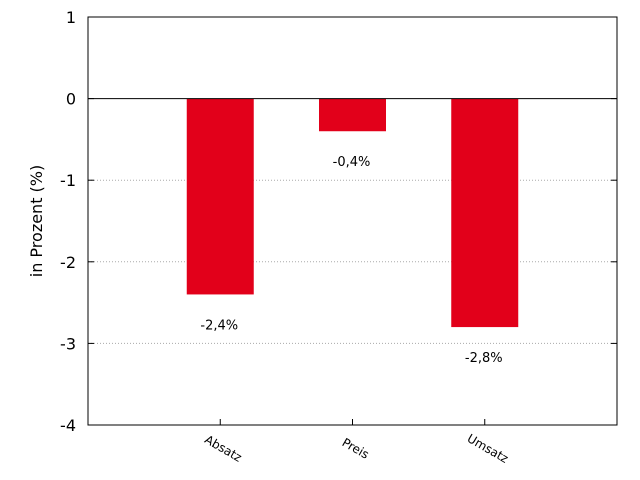 The image size is (640, 480). I want to click on data-label-preis: -0,4%, so click(352, 162).